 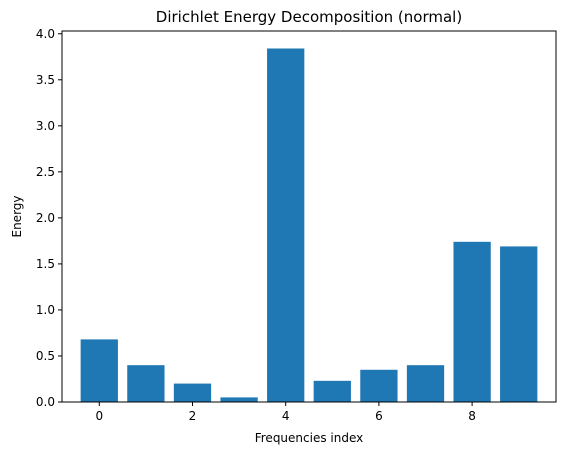 What do you see at coordinates (45, 80) in the screenshot?
I see `y-tick-label: 3.5` at bounding box center [45, 80].